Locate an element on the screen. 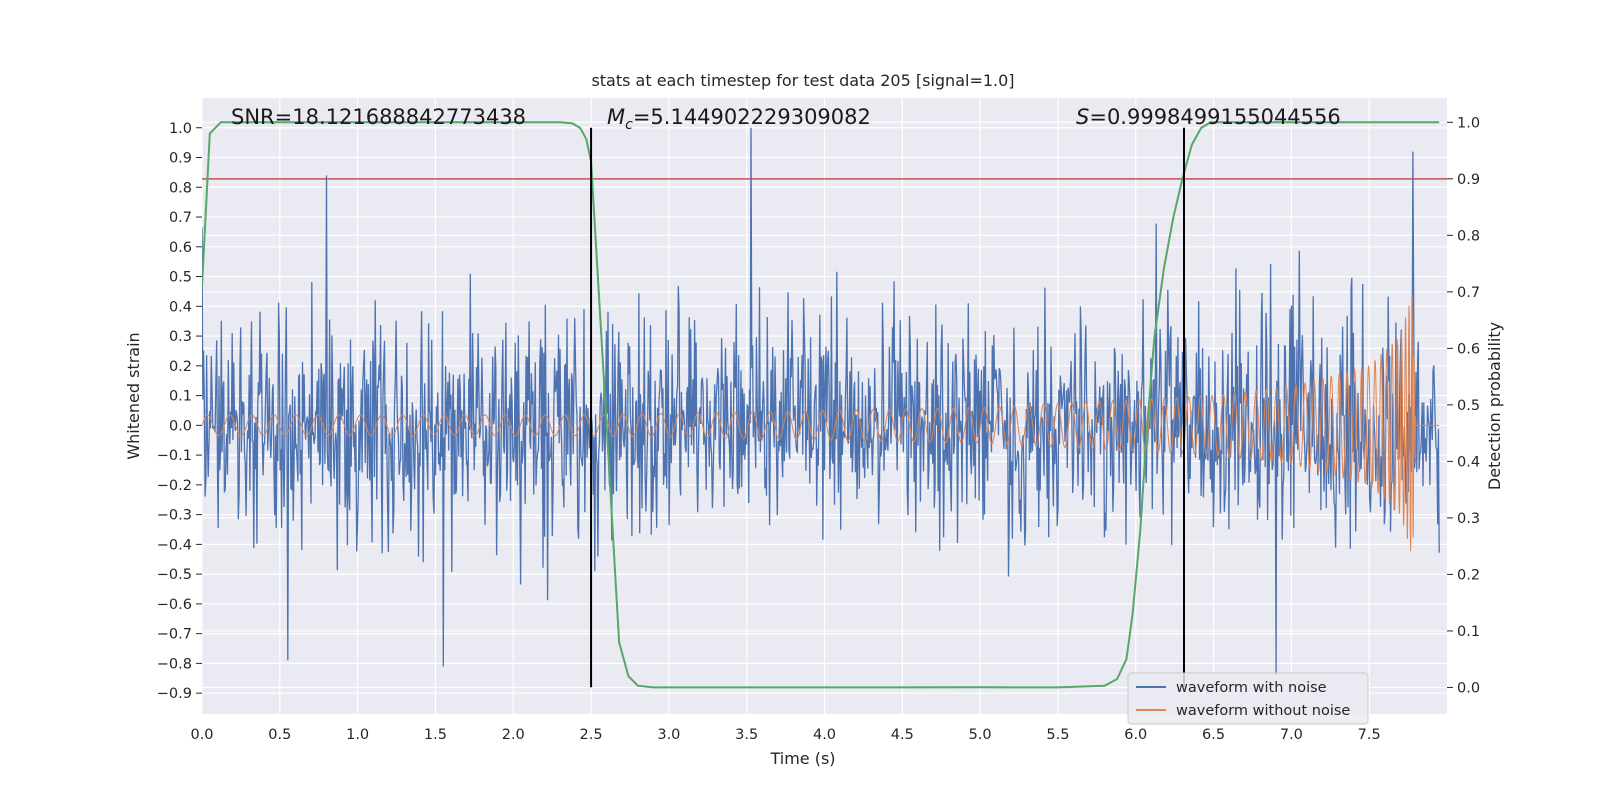 The width and height of the screenshot is (1600, 800). y-tick-label: 0.1 is located at coordinates (180, 397).